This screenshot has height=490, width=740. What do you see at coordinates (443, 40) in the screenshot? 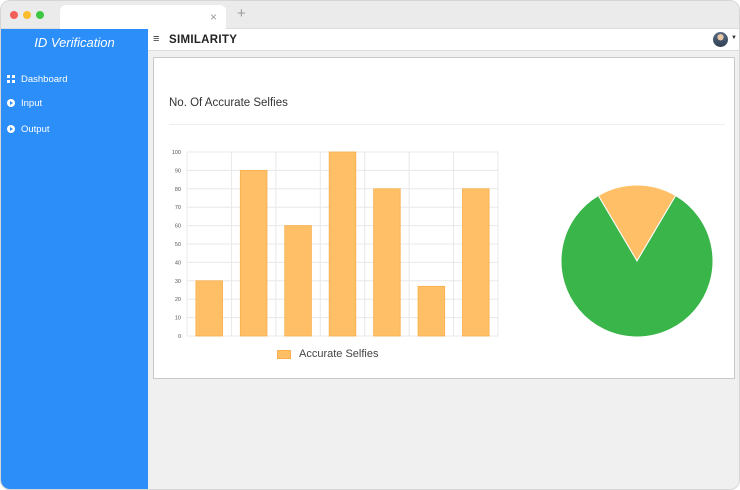
I see `topbar: ≡ SIMILARITY ▼` at bounding box center [443, 40].